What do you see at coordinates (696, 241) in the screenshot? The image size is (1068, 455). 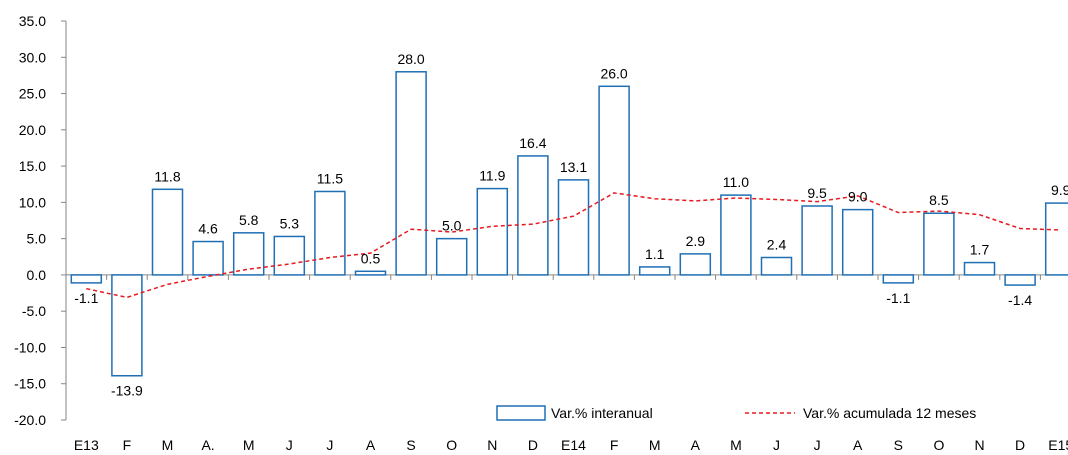 I see `bar-value-label: 2.9` at bounding box center [696, 241].